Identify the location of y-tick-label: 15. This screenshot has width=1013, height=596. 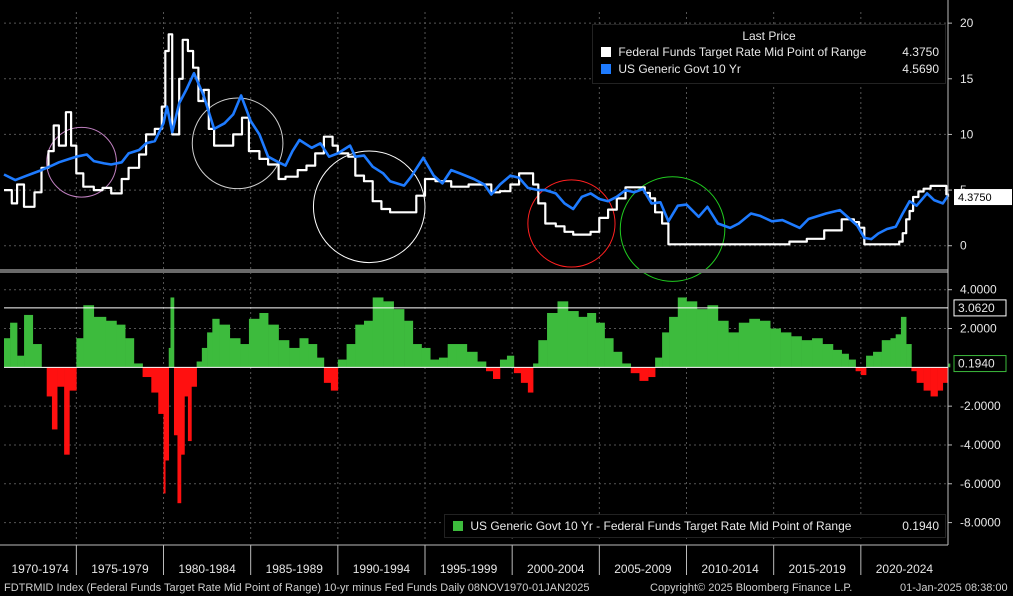
(967, 79).